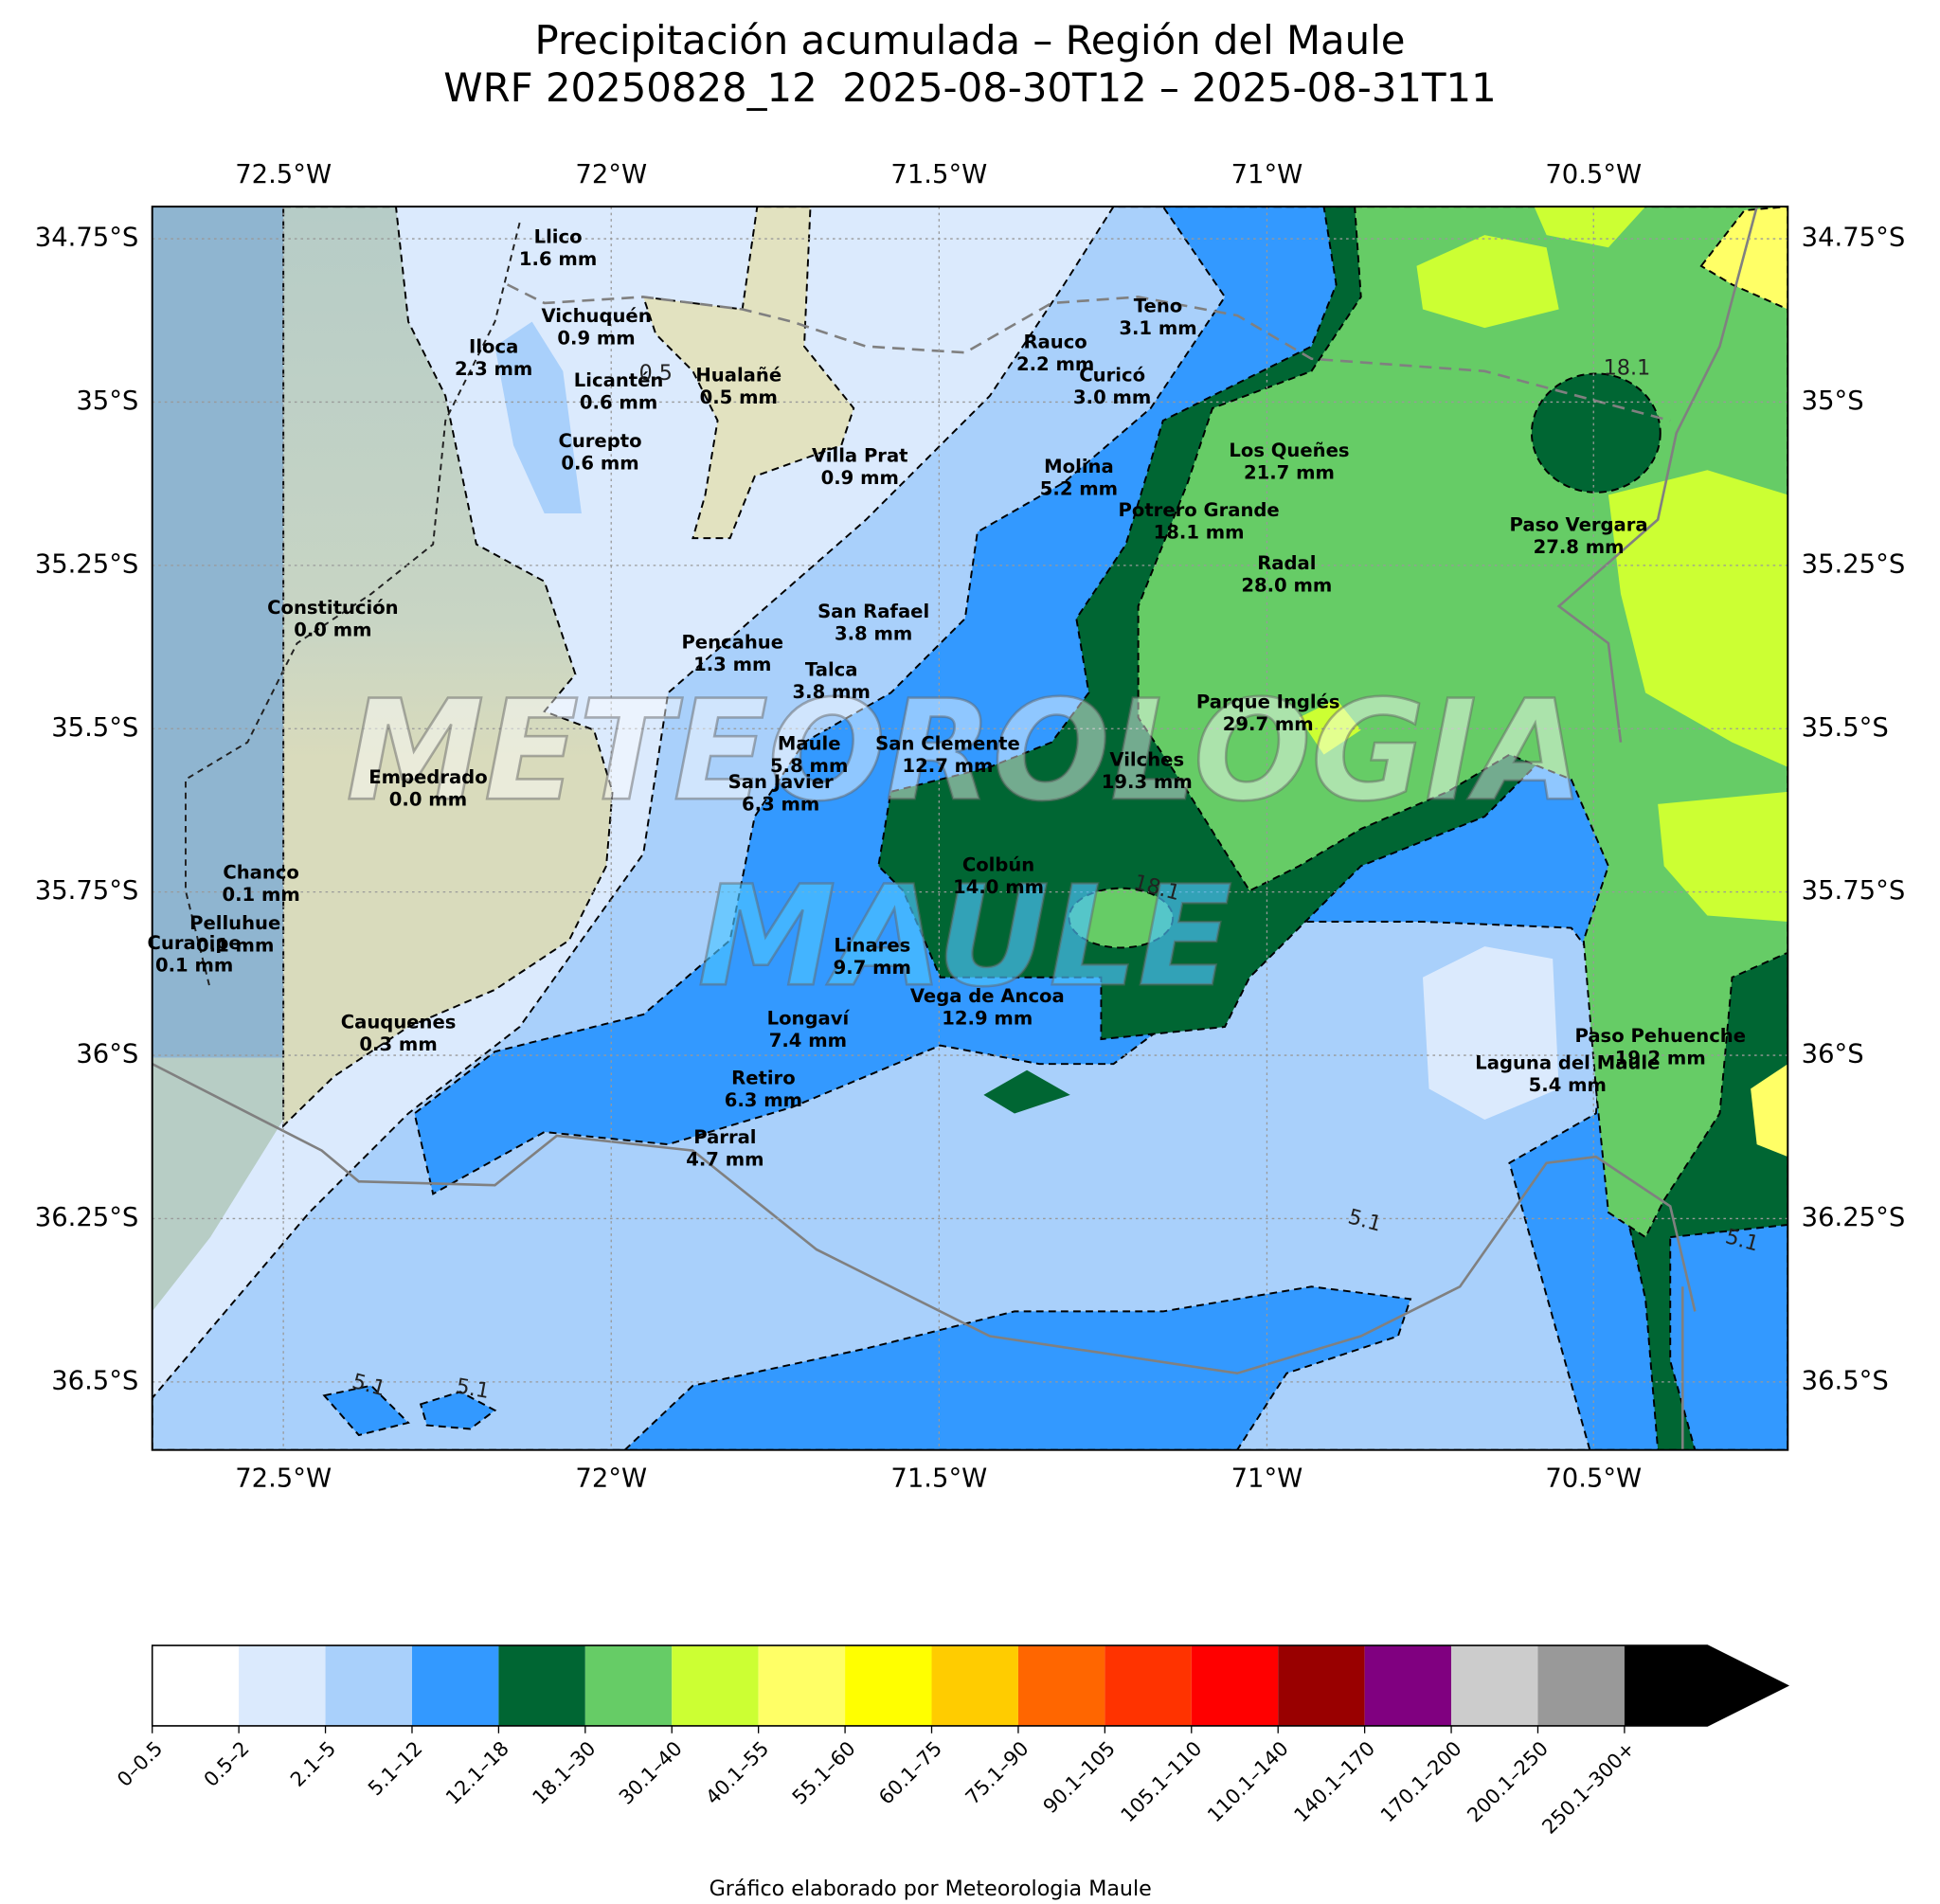  What do you see at coordinates (332, 608) in the screenshot?
I see `station-name: Constitución` at bounding box center [332, 608].